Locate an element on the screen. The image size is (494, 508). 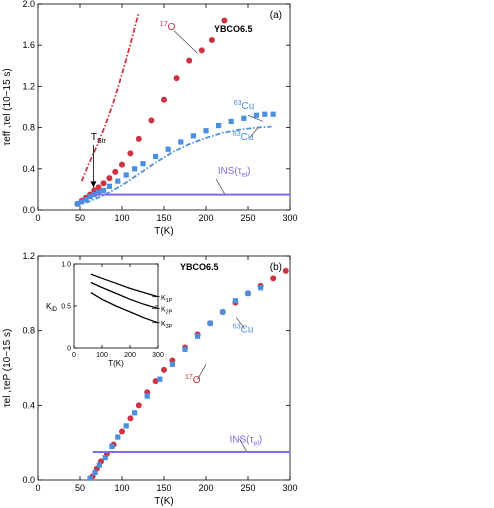
annotation: TStr is located at coordinates (99, 138).